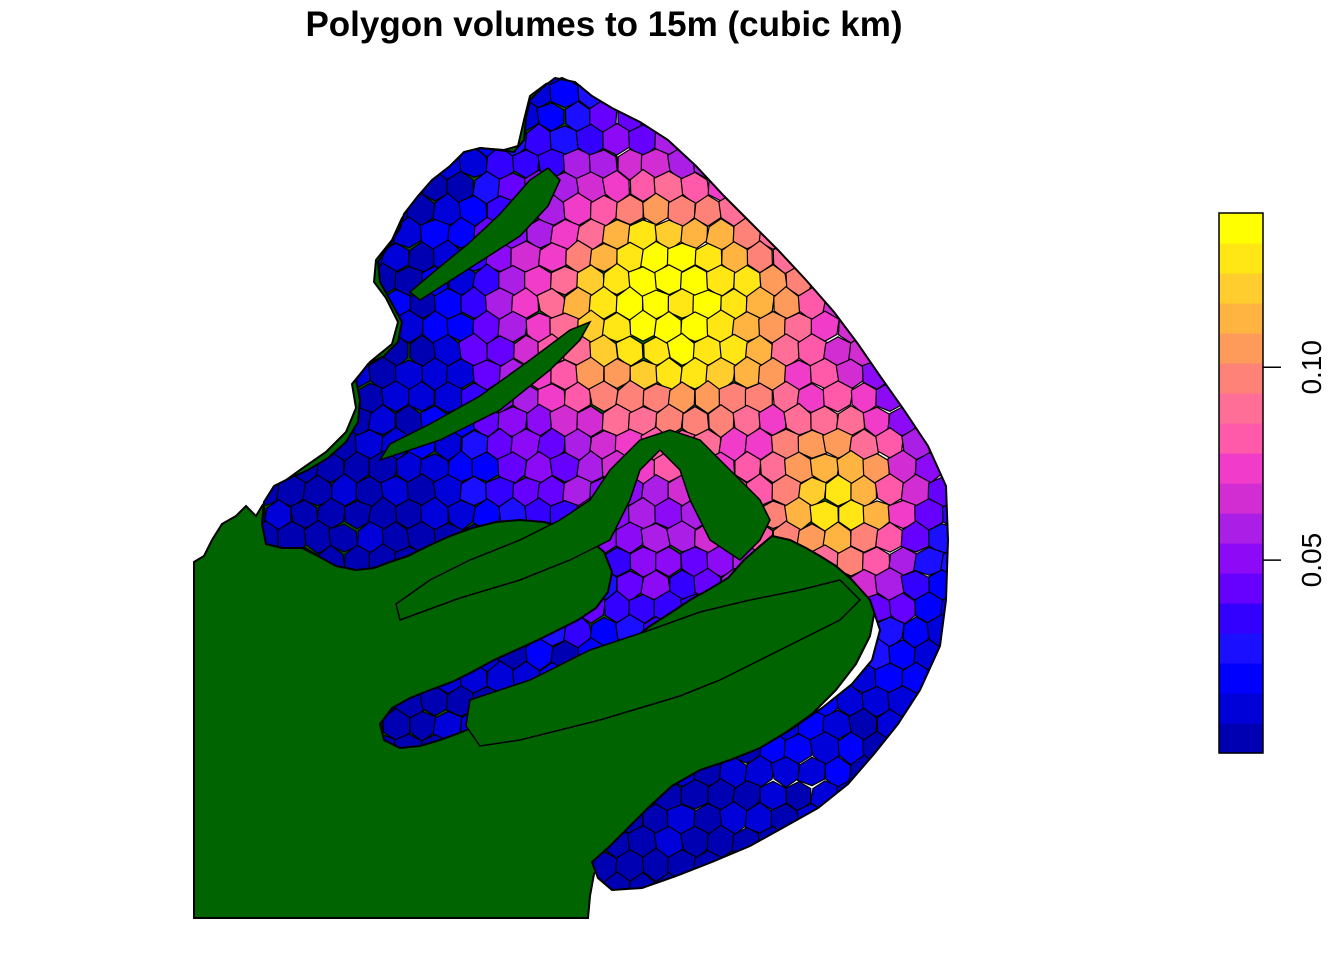  Describe the element at coordinates (1311, 560) in the screenshot. I see `legend-tick-label: 0.05` at that location.